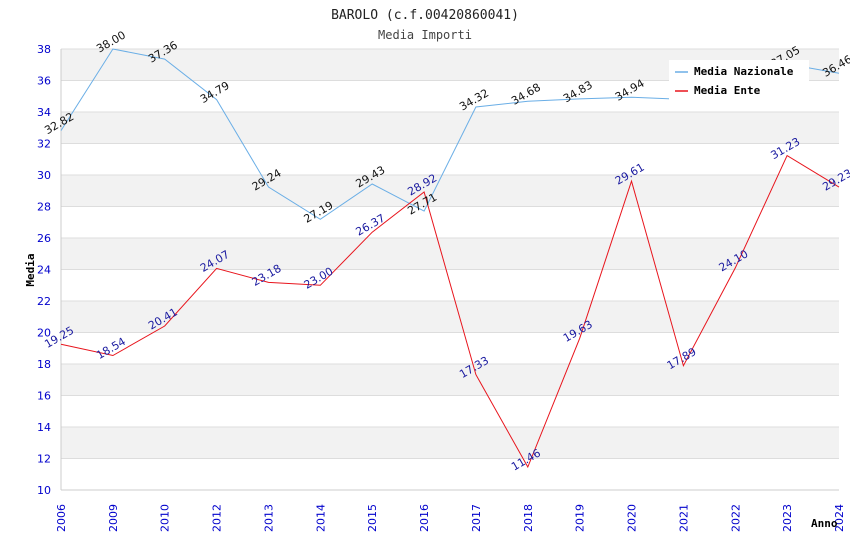 The image size is (850, 550). I want to click on legend: Media Nazionale Media Ente, so click(739, 81).